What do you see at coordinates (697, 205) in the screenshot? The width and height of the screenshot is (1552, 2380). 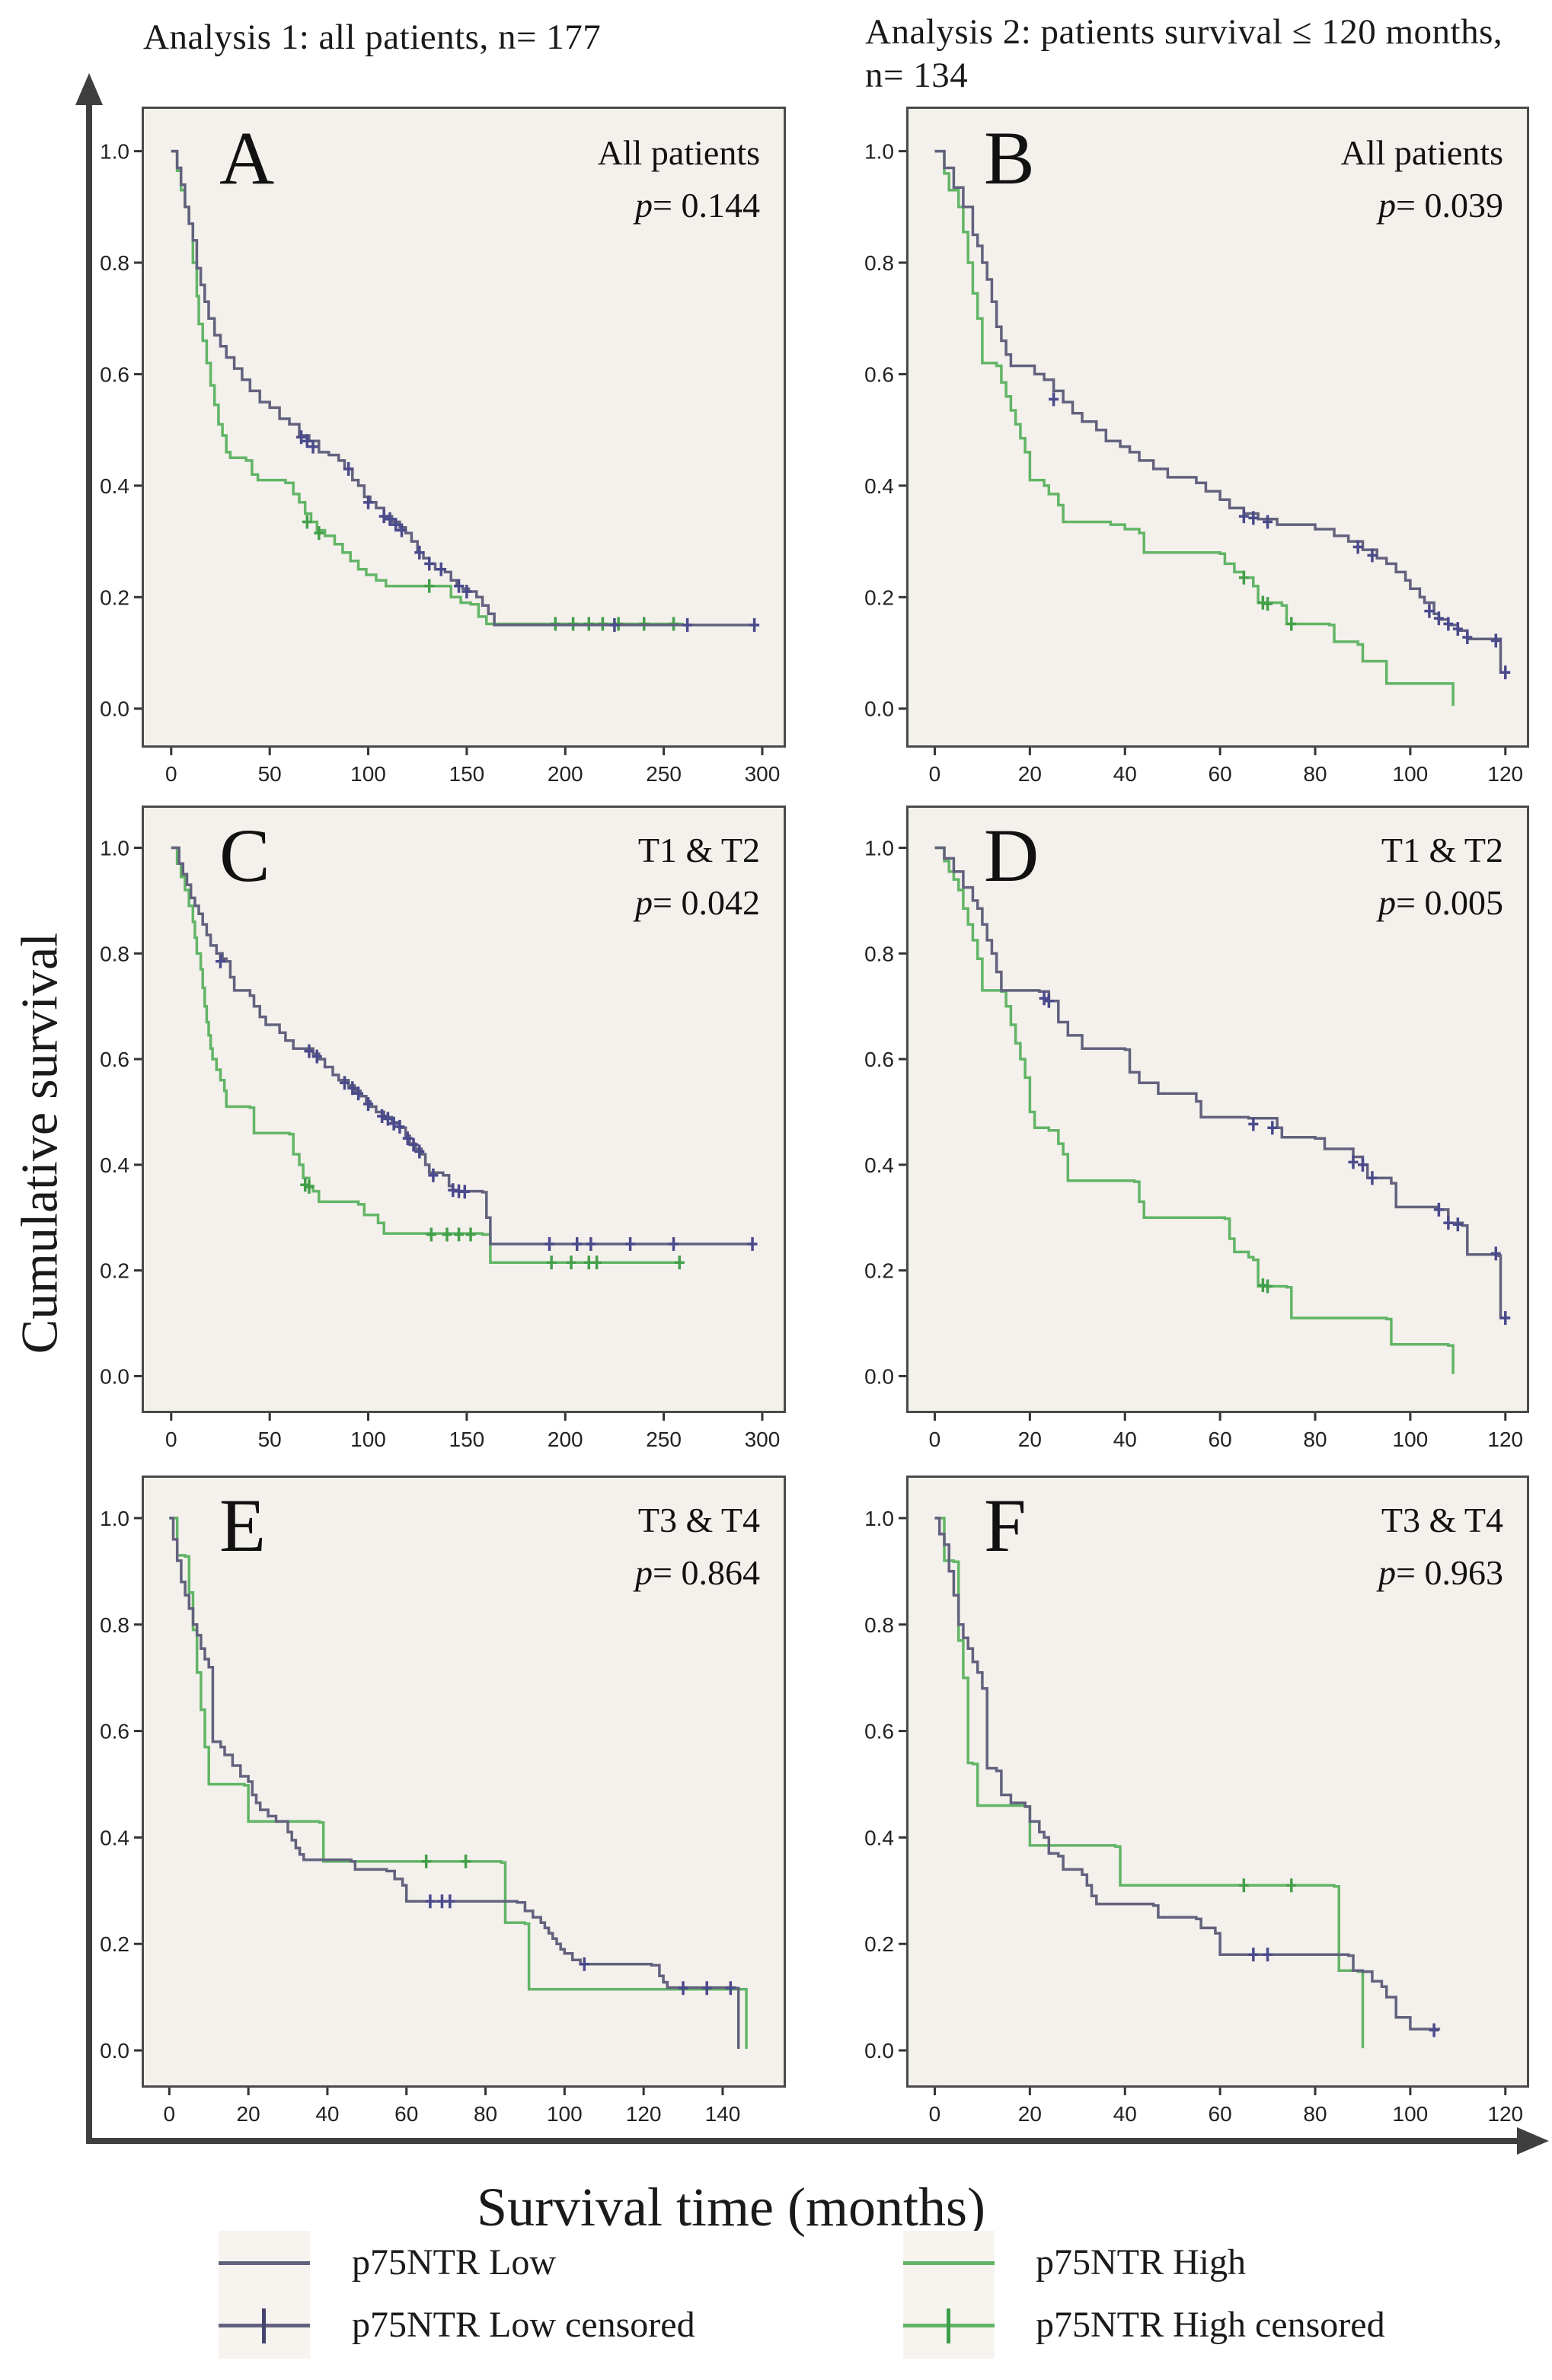 I see `panel-a-p-value: p= 0.144` at bounding box center [697, 205].